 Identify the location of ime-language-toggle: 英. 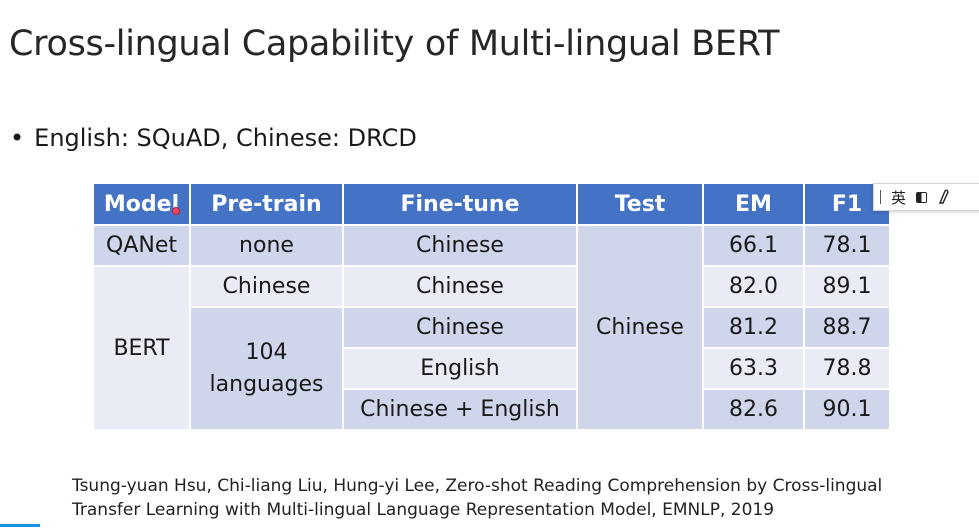
(899, 197).